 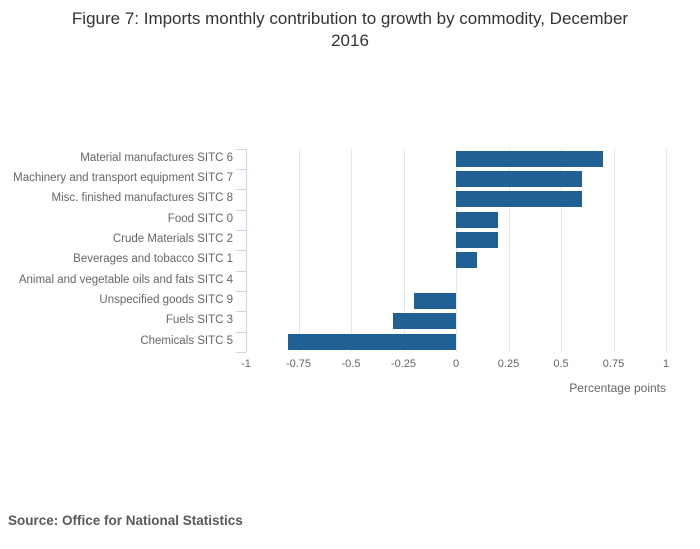 What do you see at coordinates (156, 157) in the screenshot?
I see `category-label: Material manufactures SITC 6` at bounding box center [156, 157].